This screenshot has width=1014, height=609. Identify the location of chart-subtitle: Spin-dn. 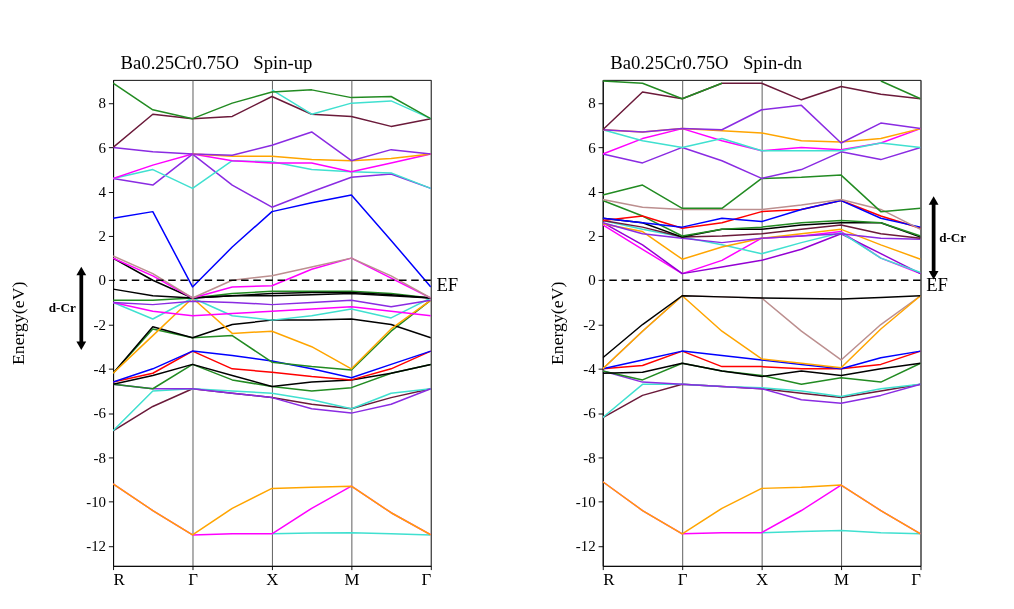
(772, 62).